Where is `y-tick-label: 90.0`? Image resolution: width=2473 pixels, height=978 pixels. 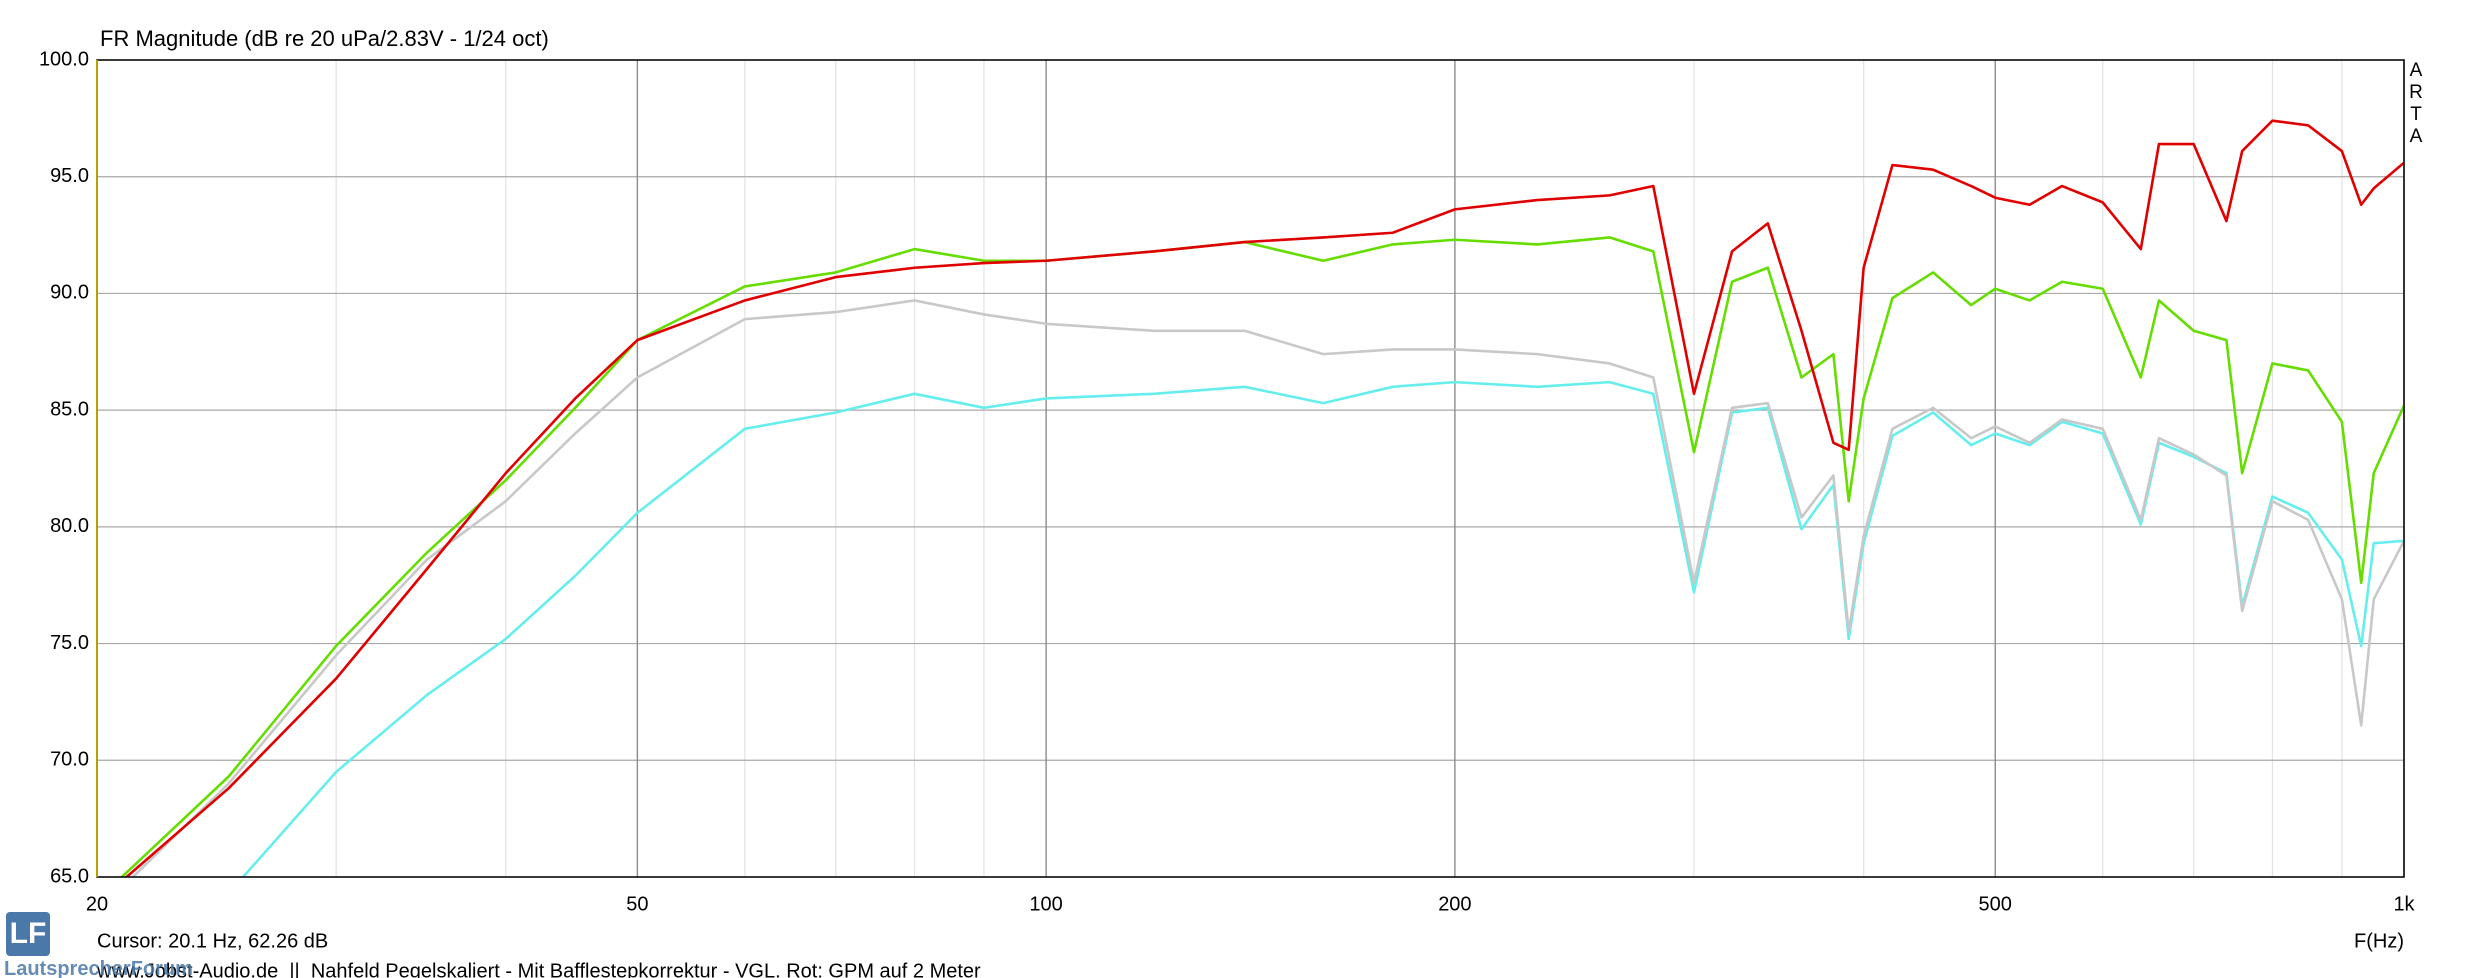
y-tick-label: 90.0 is located at coordinates (69, 293).